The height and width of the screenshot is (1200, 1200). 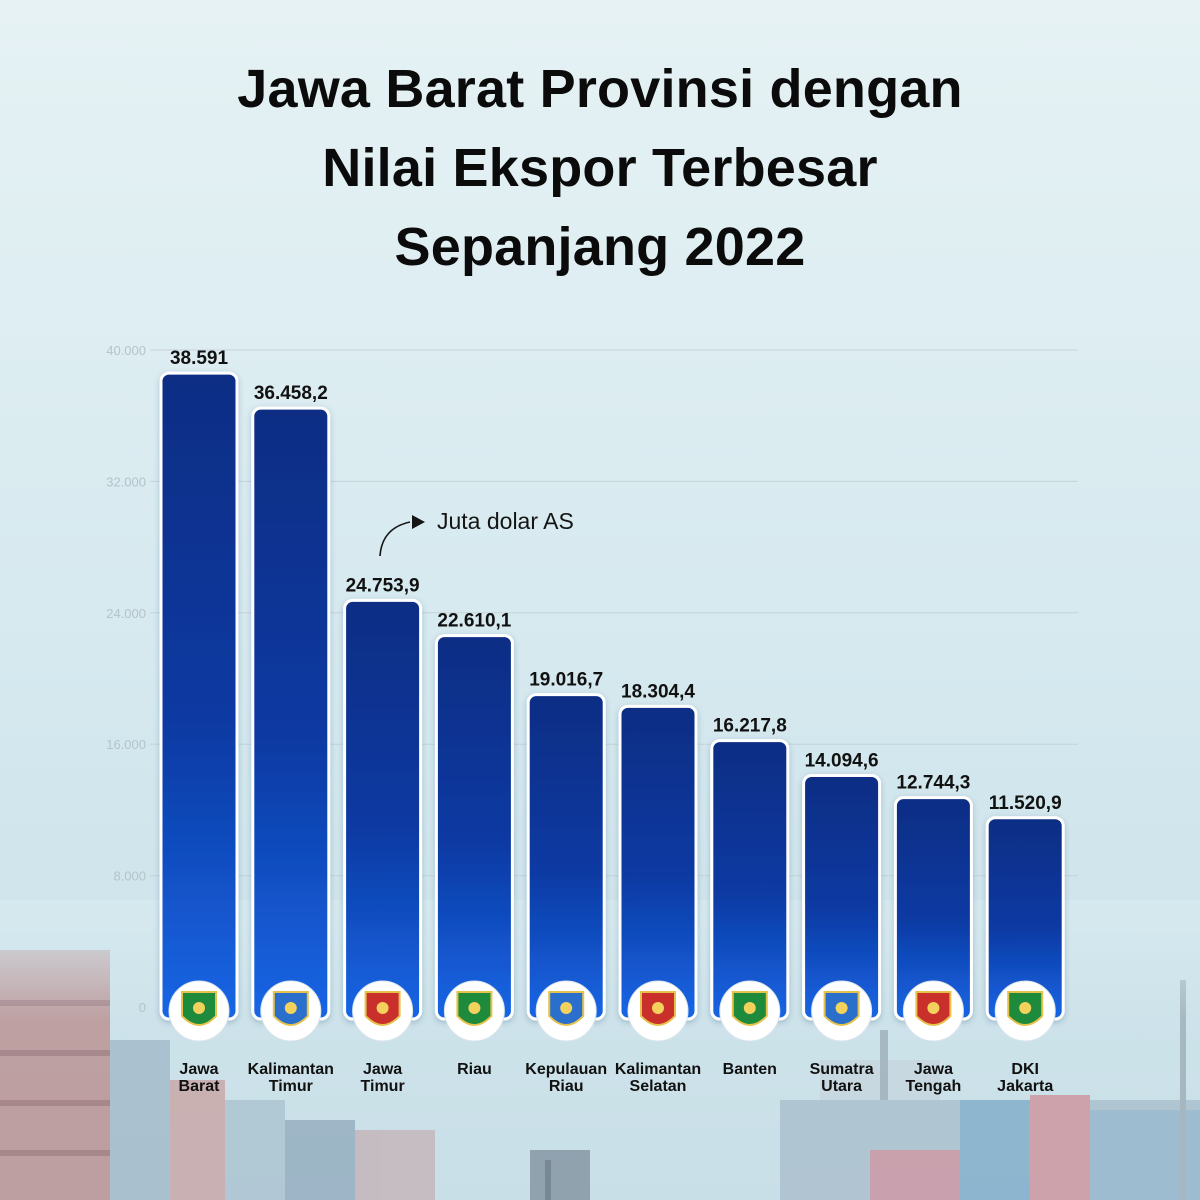 I want to click on bar-value-label: 22.610,1, so click(x=474, y=621).